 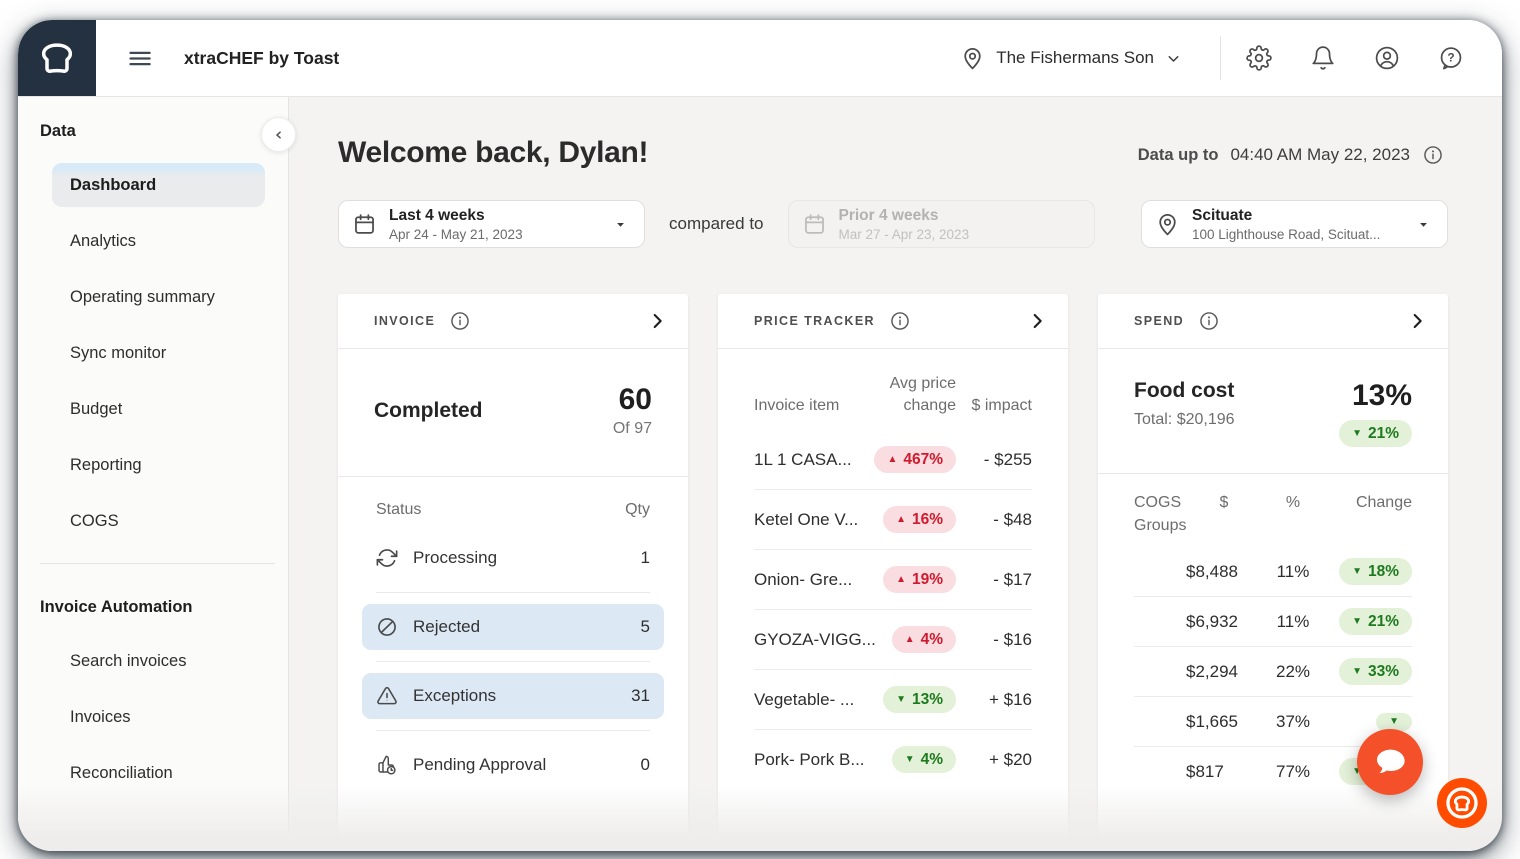 What do you see at coordinates (513, 627) in the screenshot?
I see `invoice-status-row-rejected: Rejected 5` at bounding box center [513, 627].